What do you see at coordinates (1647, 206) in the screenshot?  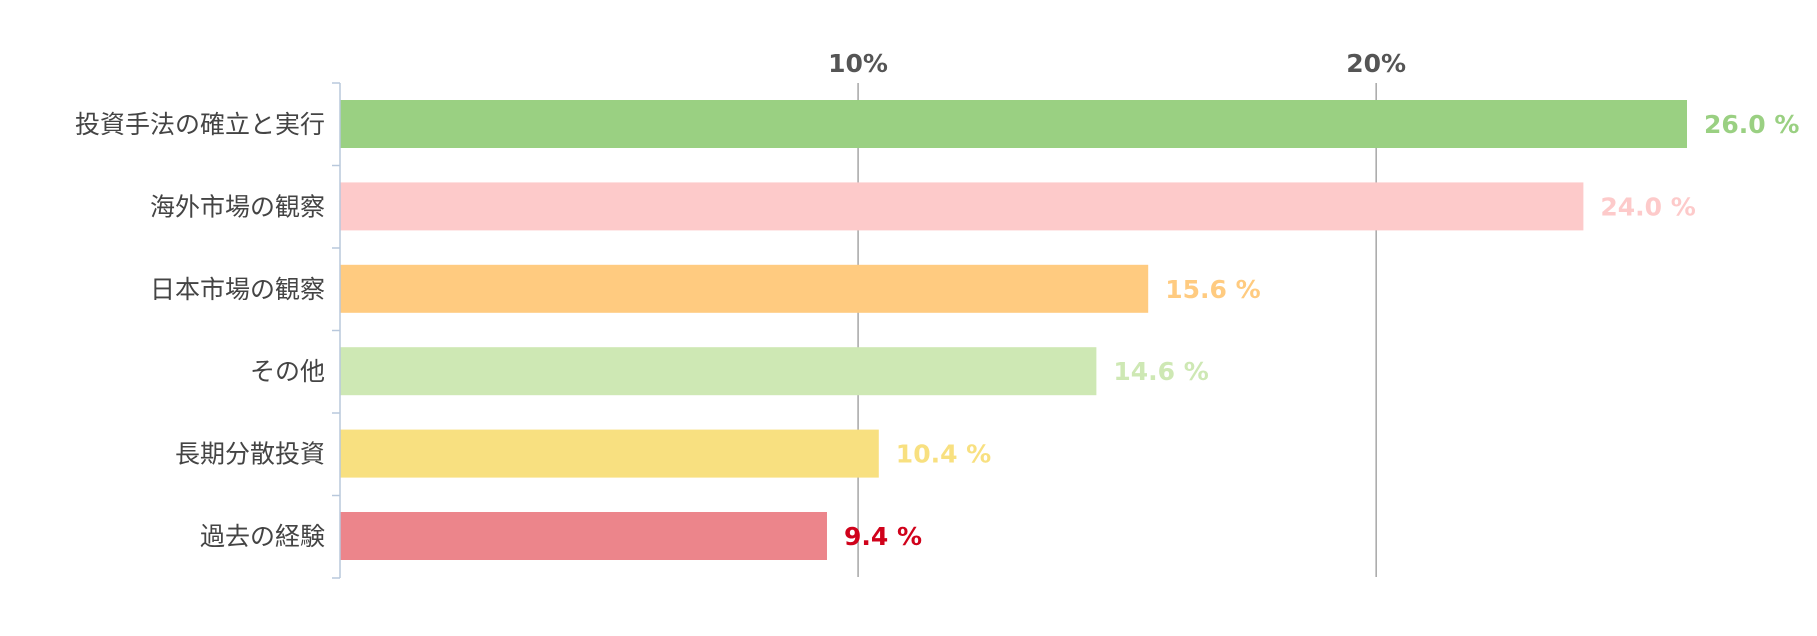 I see `value-label: 24.0 %` at bounding box center [1647, 206].